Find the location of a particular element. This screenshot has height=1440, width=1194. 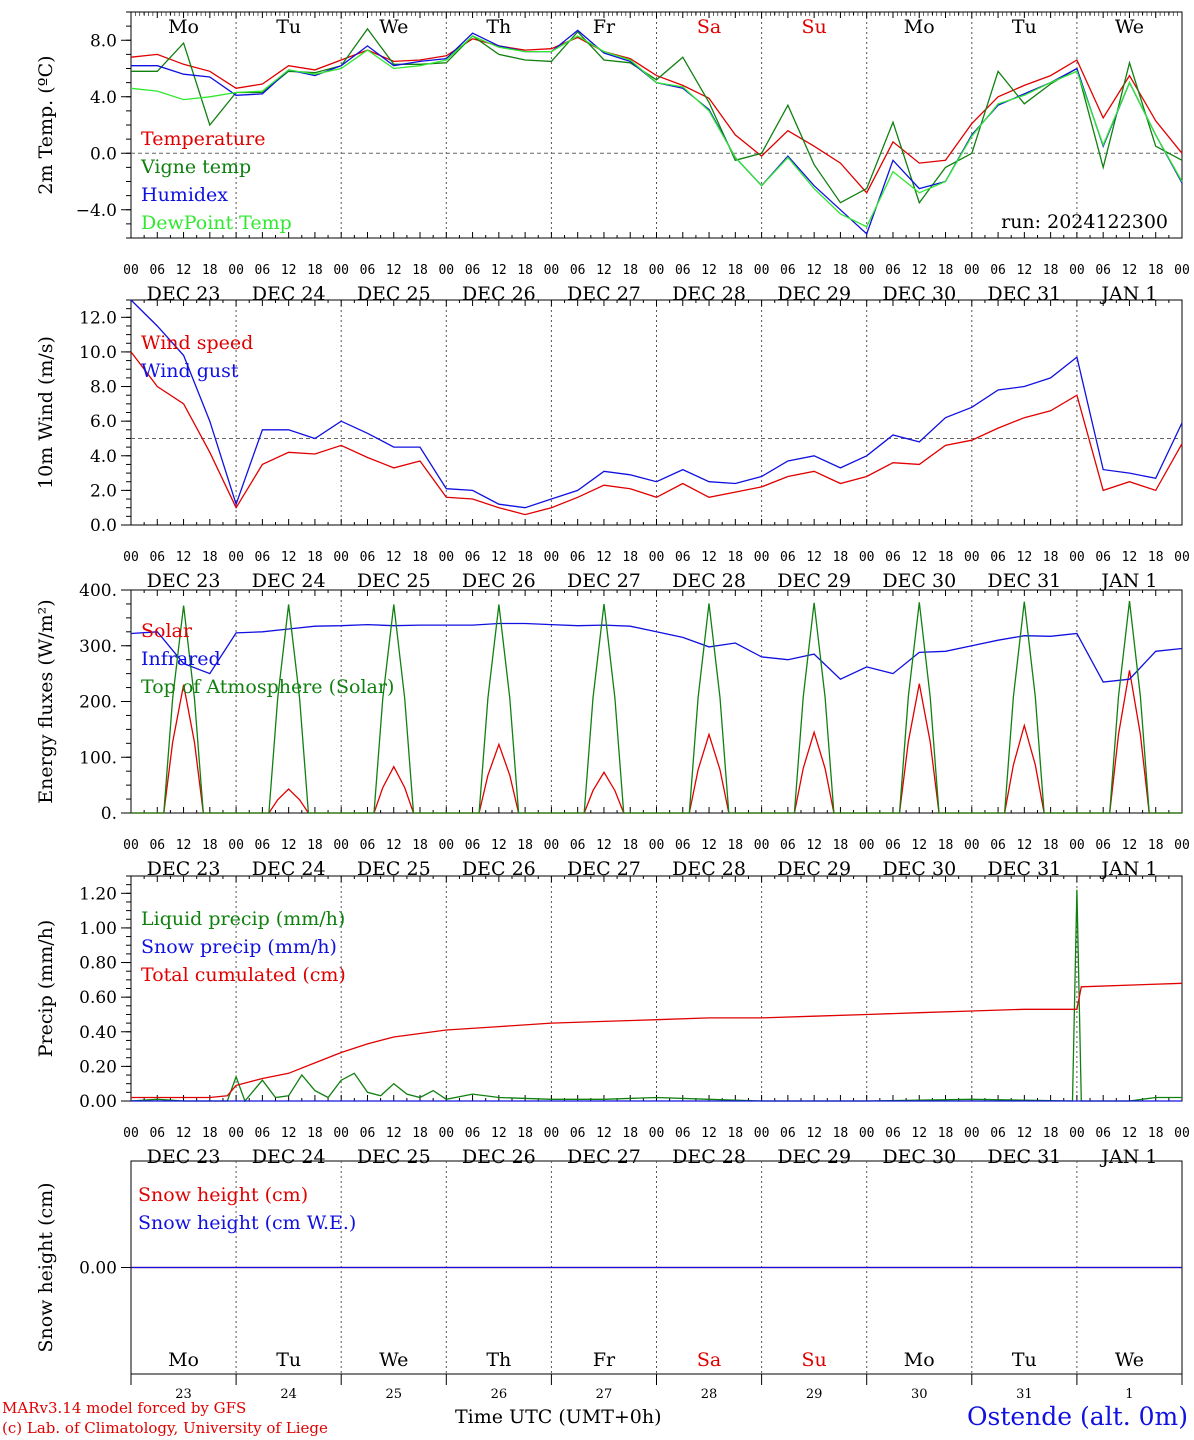

day-number: 24 is located at coordinates (288, 1394).